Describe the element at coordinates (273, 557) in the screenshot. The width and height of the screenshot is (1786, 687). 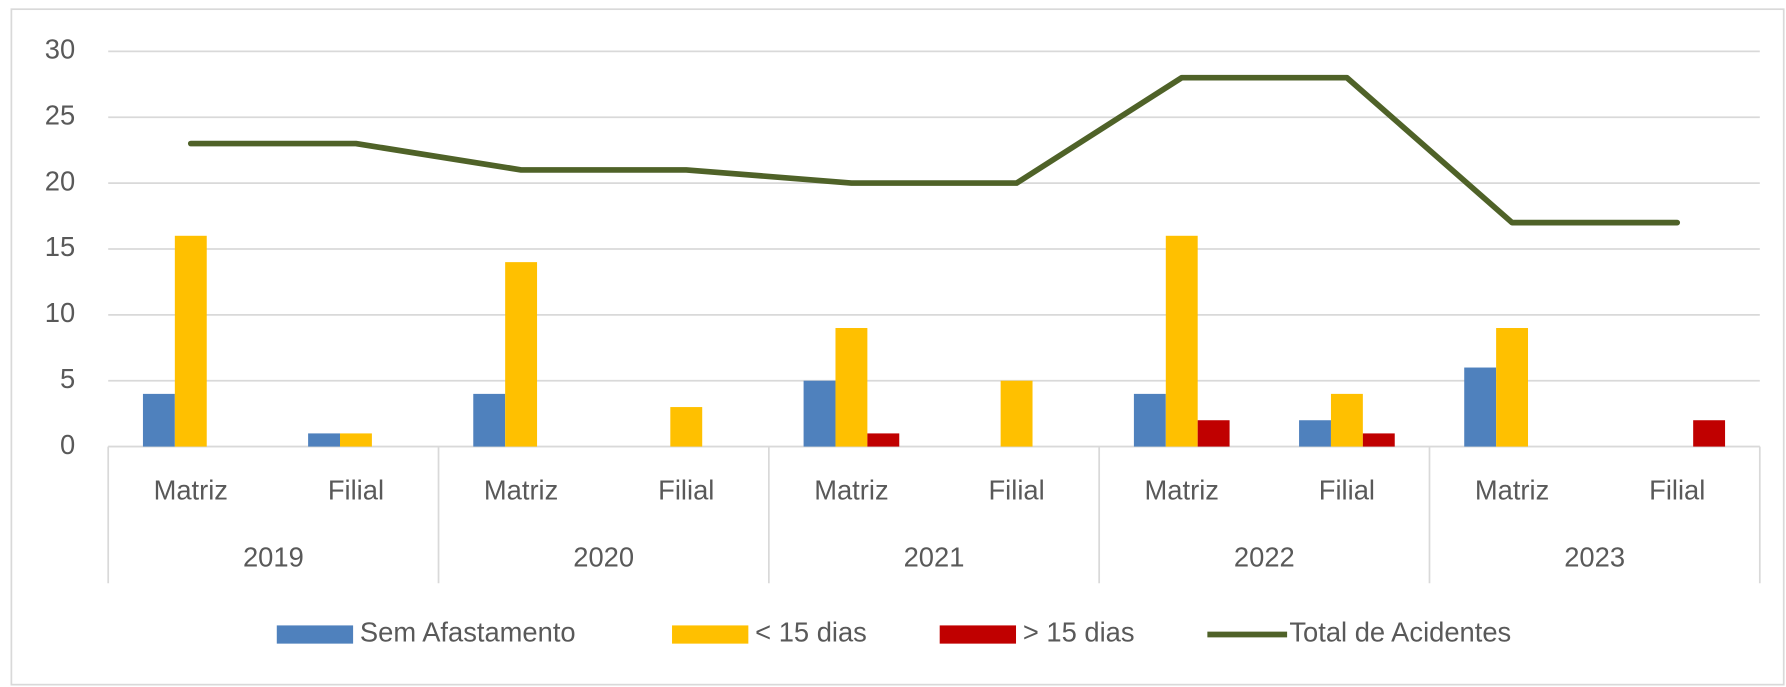
I see `group-label: 2019` at that location.